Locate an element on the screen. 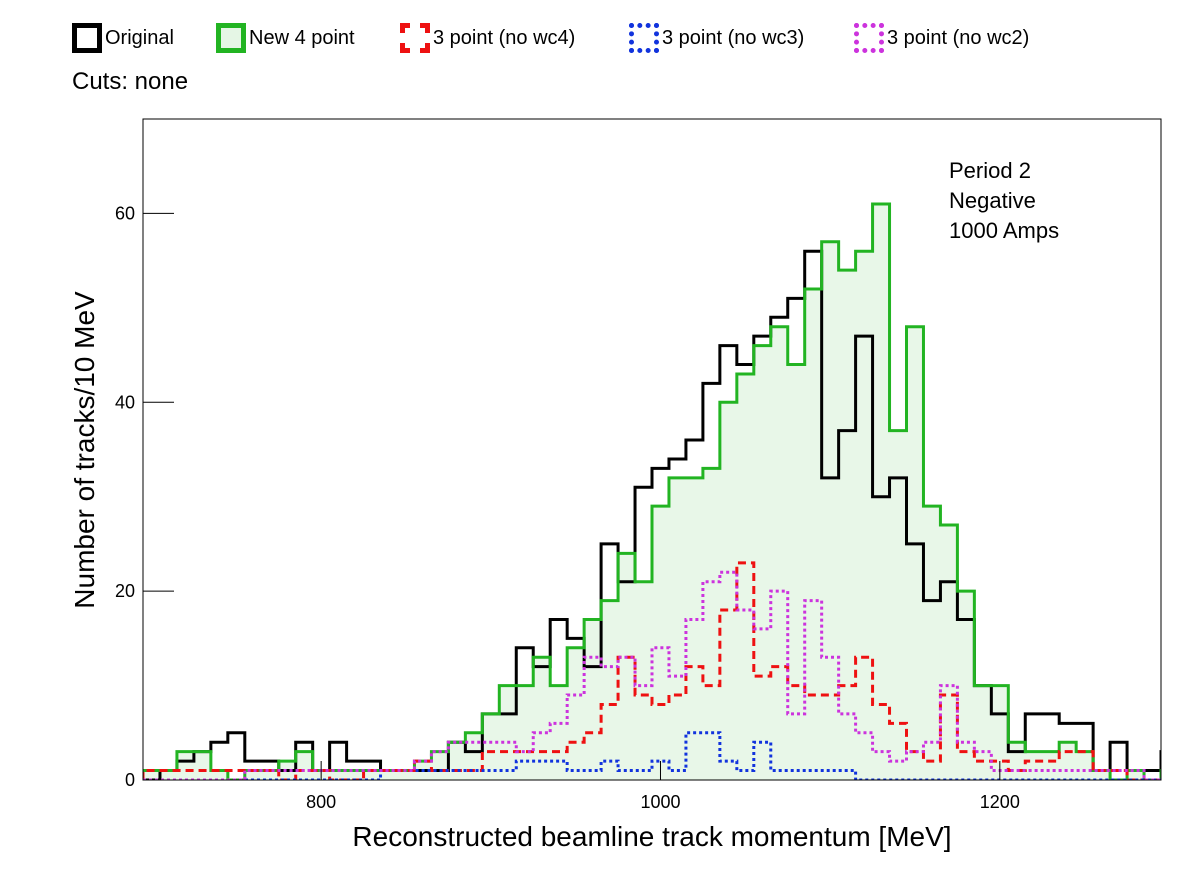 Image resolution: width=1198 pixels, height=875 pixels. y-tick-label: 60 is located at coordinates (125, 213).